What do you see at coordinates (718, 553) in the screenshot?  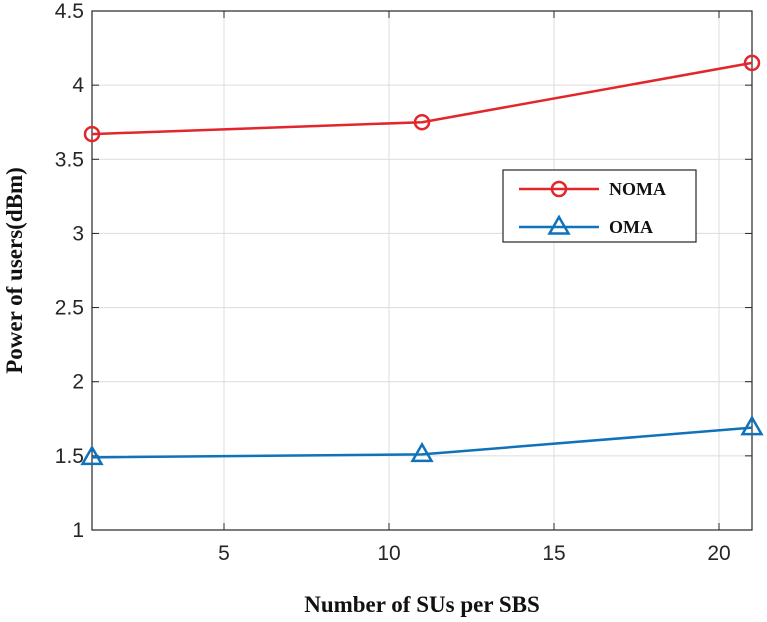 I see `x-tick-label: 20` at bounding box center [718, 553].